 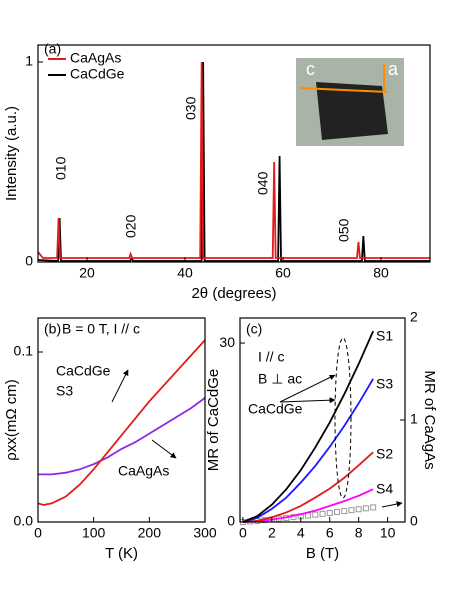 I want to click on annotation: B = 0 T, I // c, so click(x=101, y=329).